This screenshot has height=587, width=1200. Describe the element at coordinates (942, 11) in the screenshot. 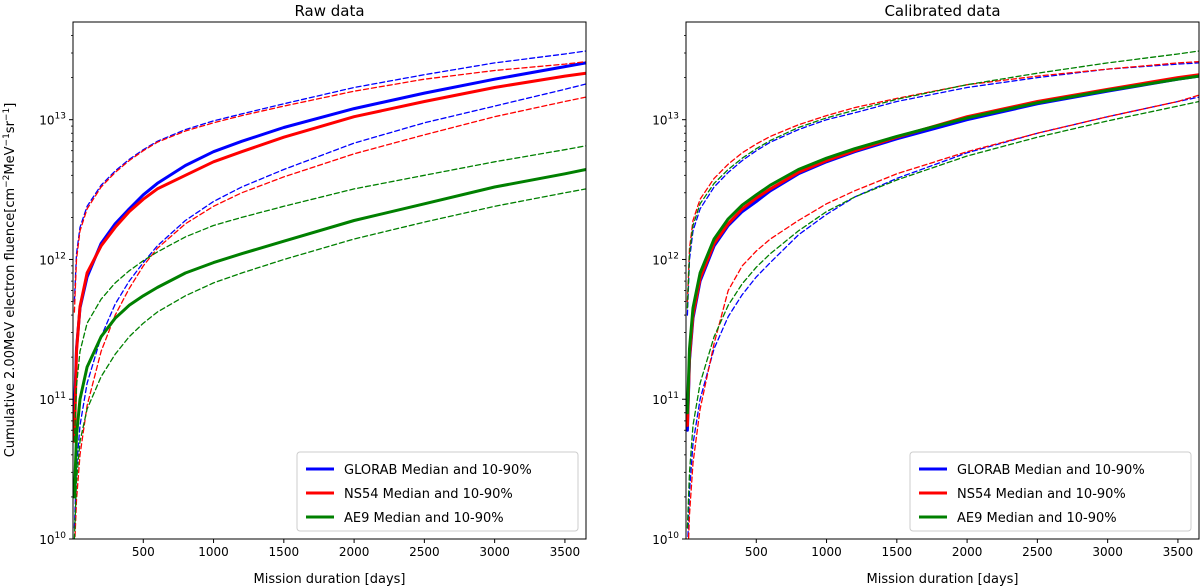

I see `chart-title: Calibrated data` at that location.